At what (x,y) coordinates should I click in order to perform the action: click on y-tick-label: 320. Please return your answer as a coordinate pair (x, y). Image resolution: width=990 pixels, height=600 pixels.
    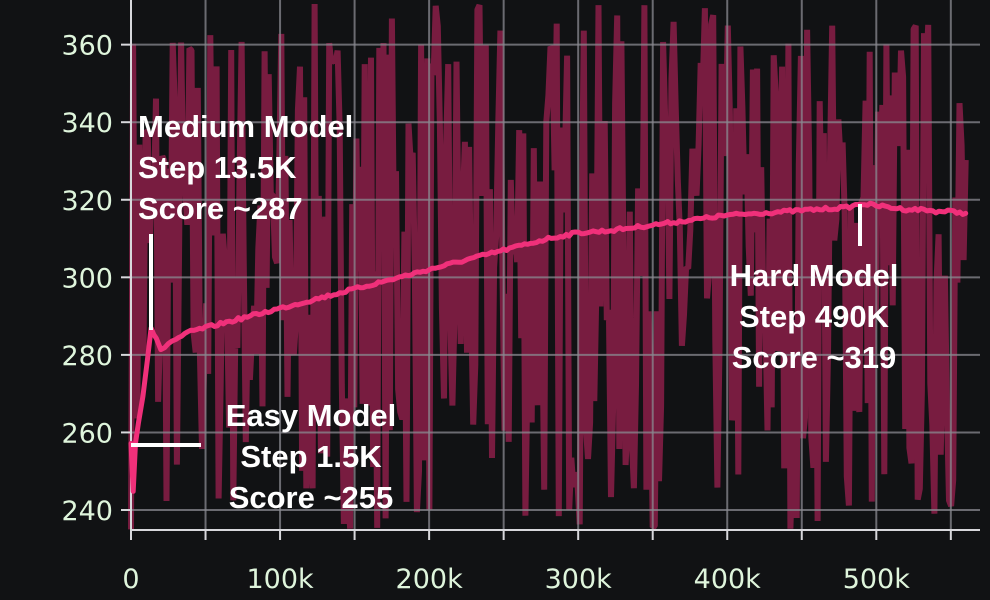
    Looking at the image, I should click on (87, 201).